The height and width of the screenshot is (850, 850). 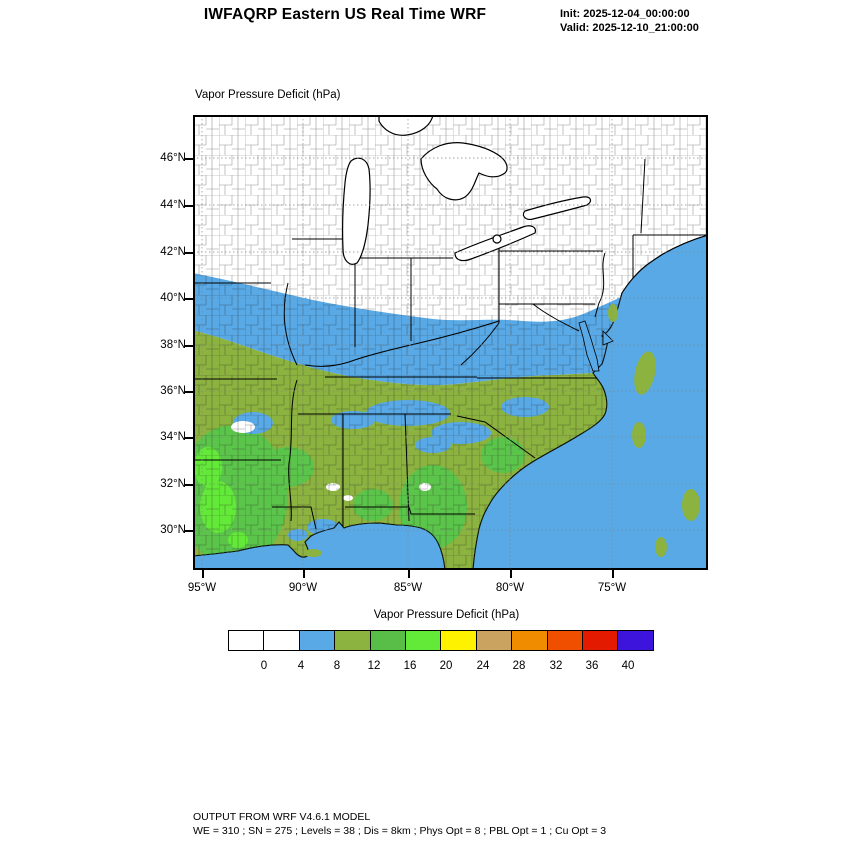 I want to click on offshore-vpd-patches, so click(x=502, y=430).